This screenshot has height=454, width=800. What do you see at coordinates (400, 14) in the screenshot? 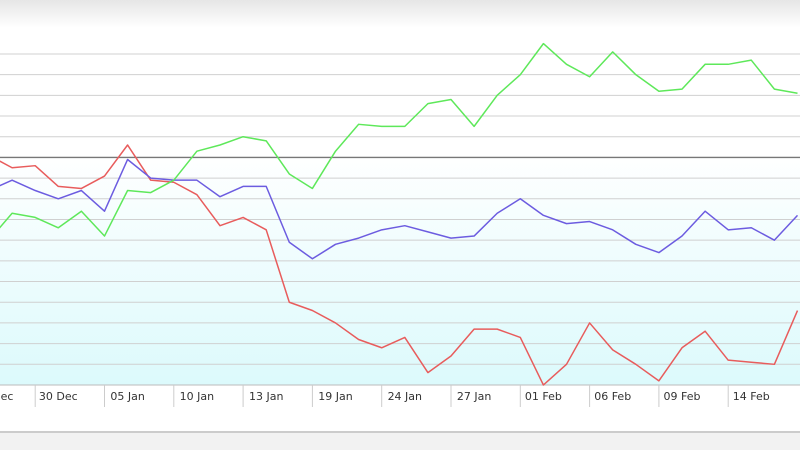
I see `top-bar` at bounding box center [400, 14].